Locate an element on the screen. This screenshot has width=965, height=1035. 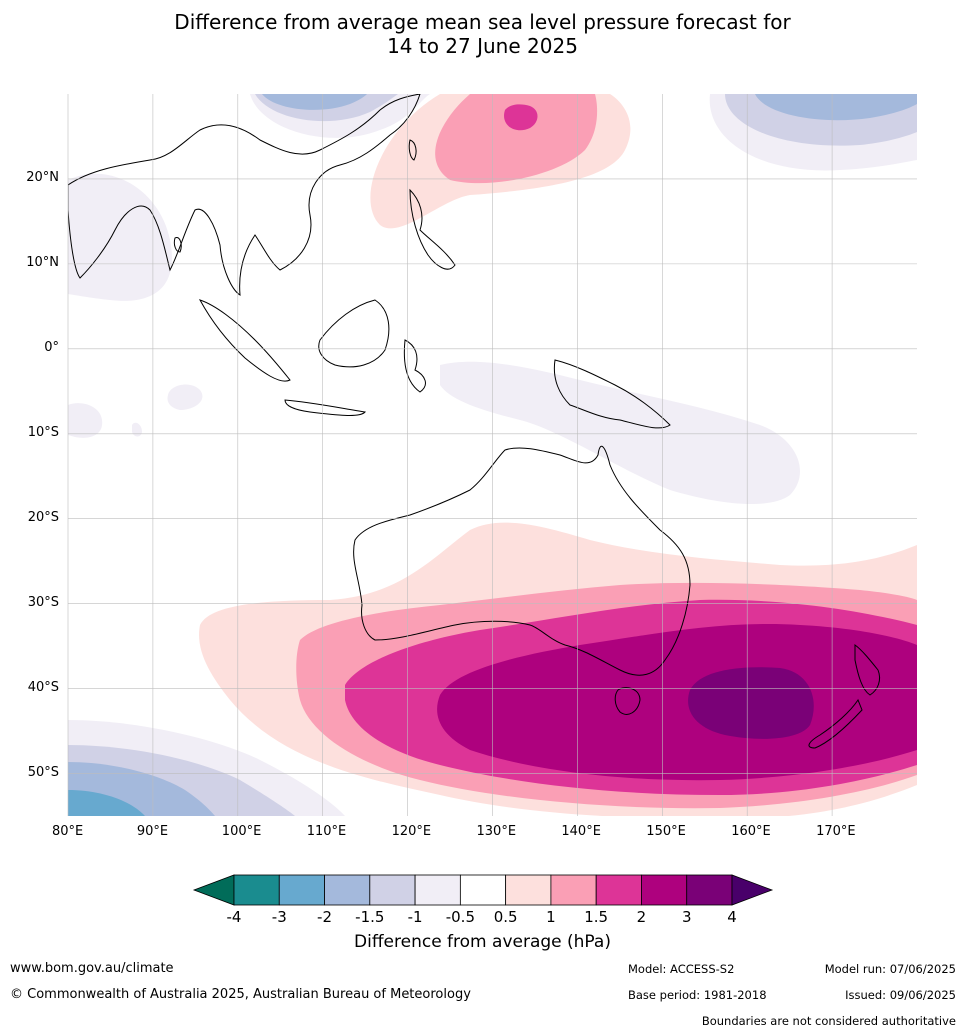
anomaly-neg-top-left-core is located at coordinates (314, 102).